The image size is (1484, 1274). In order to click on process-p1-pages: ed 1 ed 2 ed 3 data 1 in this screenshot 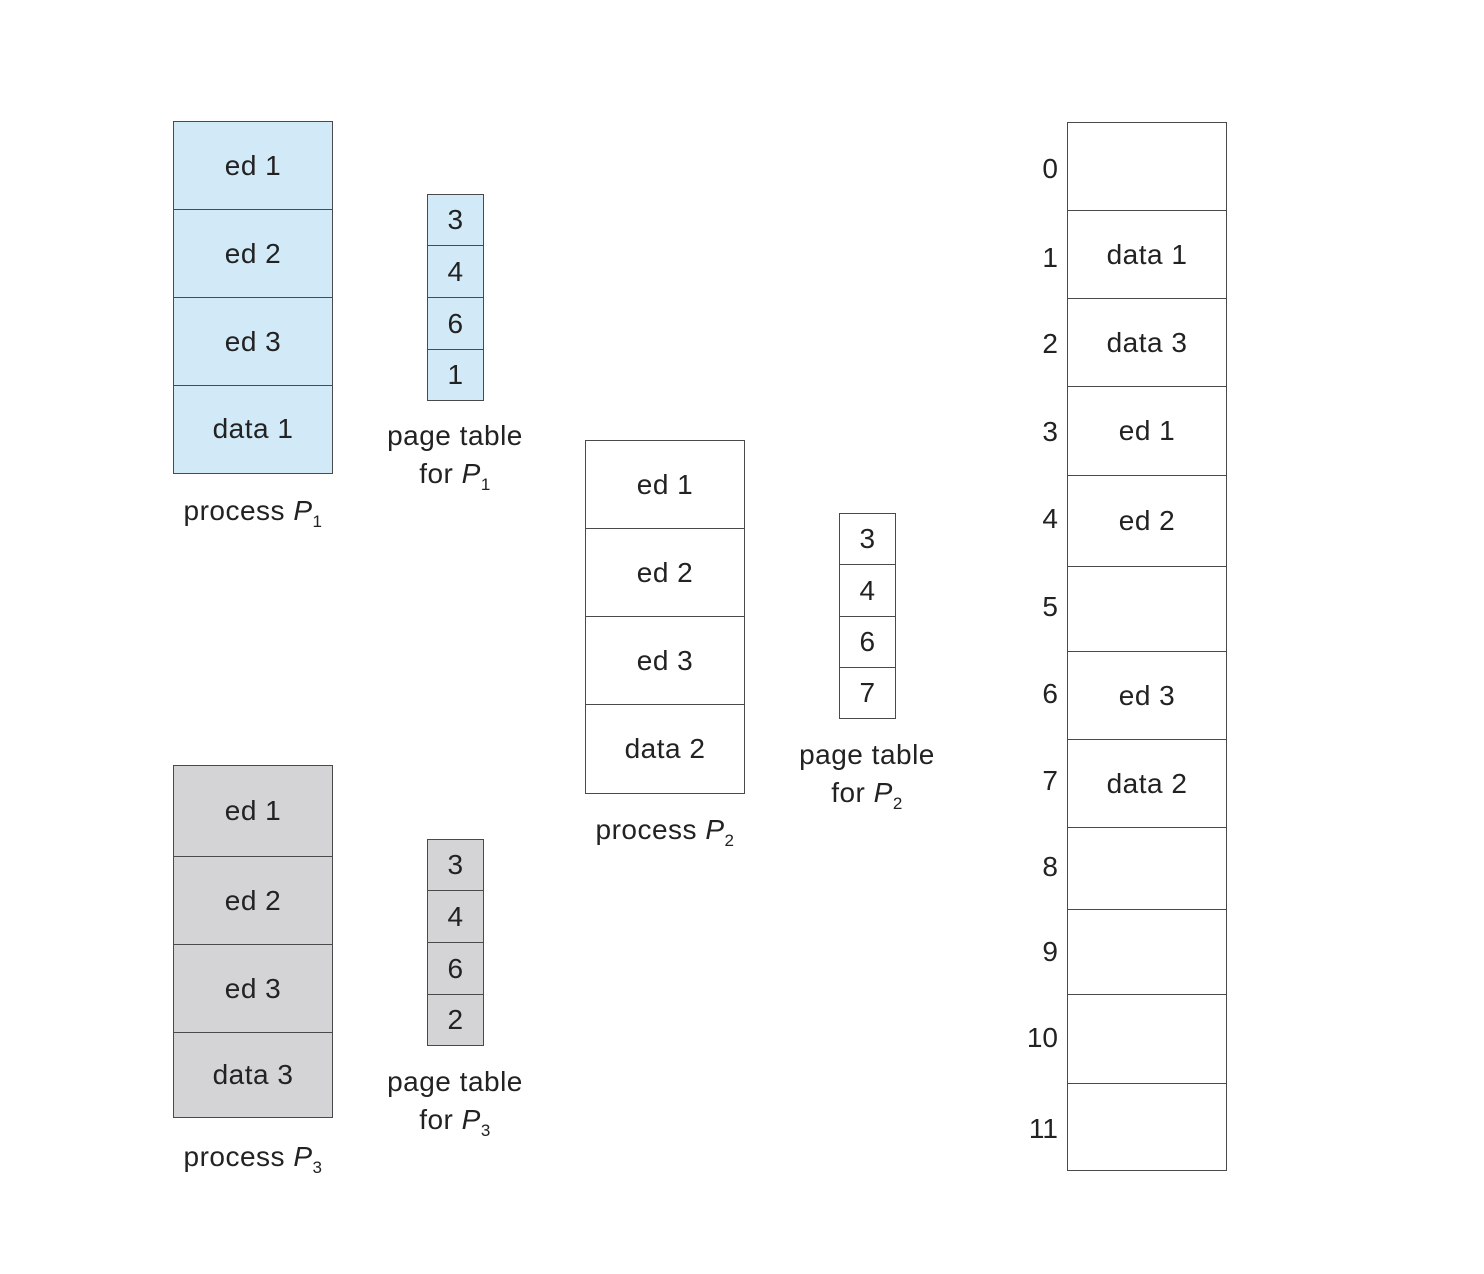, I will do `click(253, 297)`.